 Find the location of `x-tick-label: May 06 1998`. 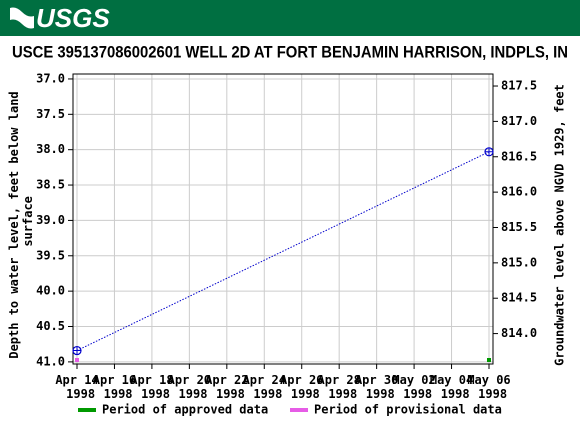

x-tick-label: May 06 1998 is located at coordinates (488, 387).